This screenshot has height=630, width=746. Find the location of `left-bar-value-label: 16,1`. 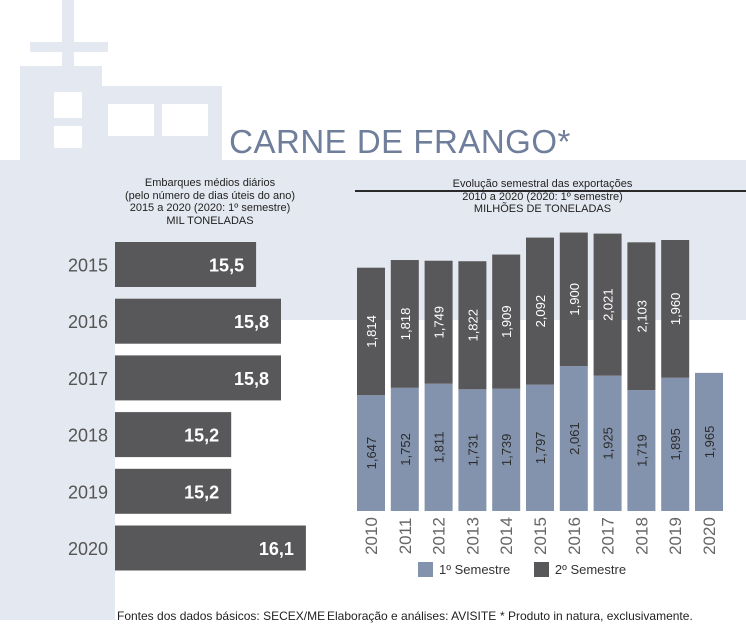

left-bar-value-label: 16,1 is located at coordinates (276, 549).